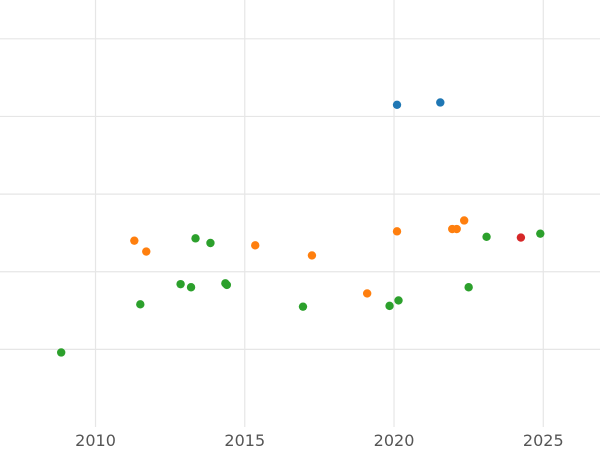 The image size is (600, 450). Describe the element at coordinates (244, 440) in the screenshot. I see `x-tick-label-1: 2015` at that location.